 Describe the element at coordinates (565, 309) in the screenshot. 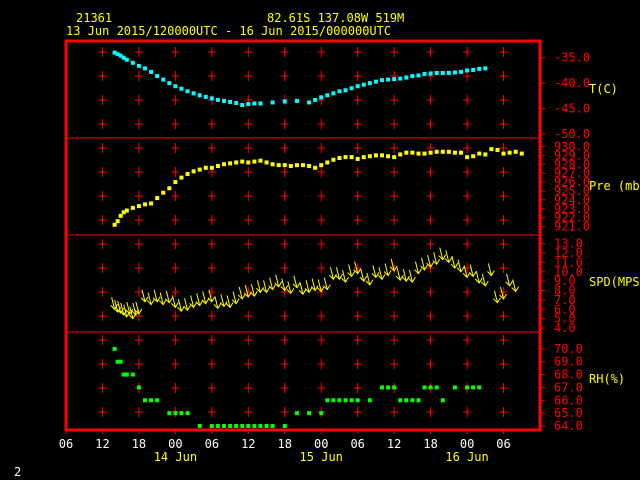

I see `y-tick-label: 6.0` at that location.